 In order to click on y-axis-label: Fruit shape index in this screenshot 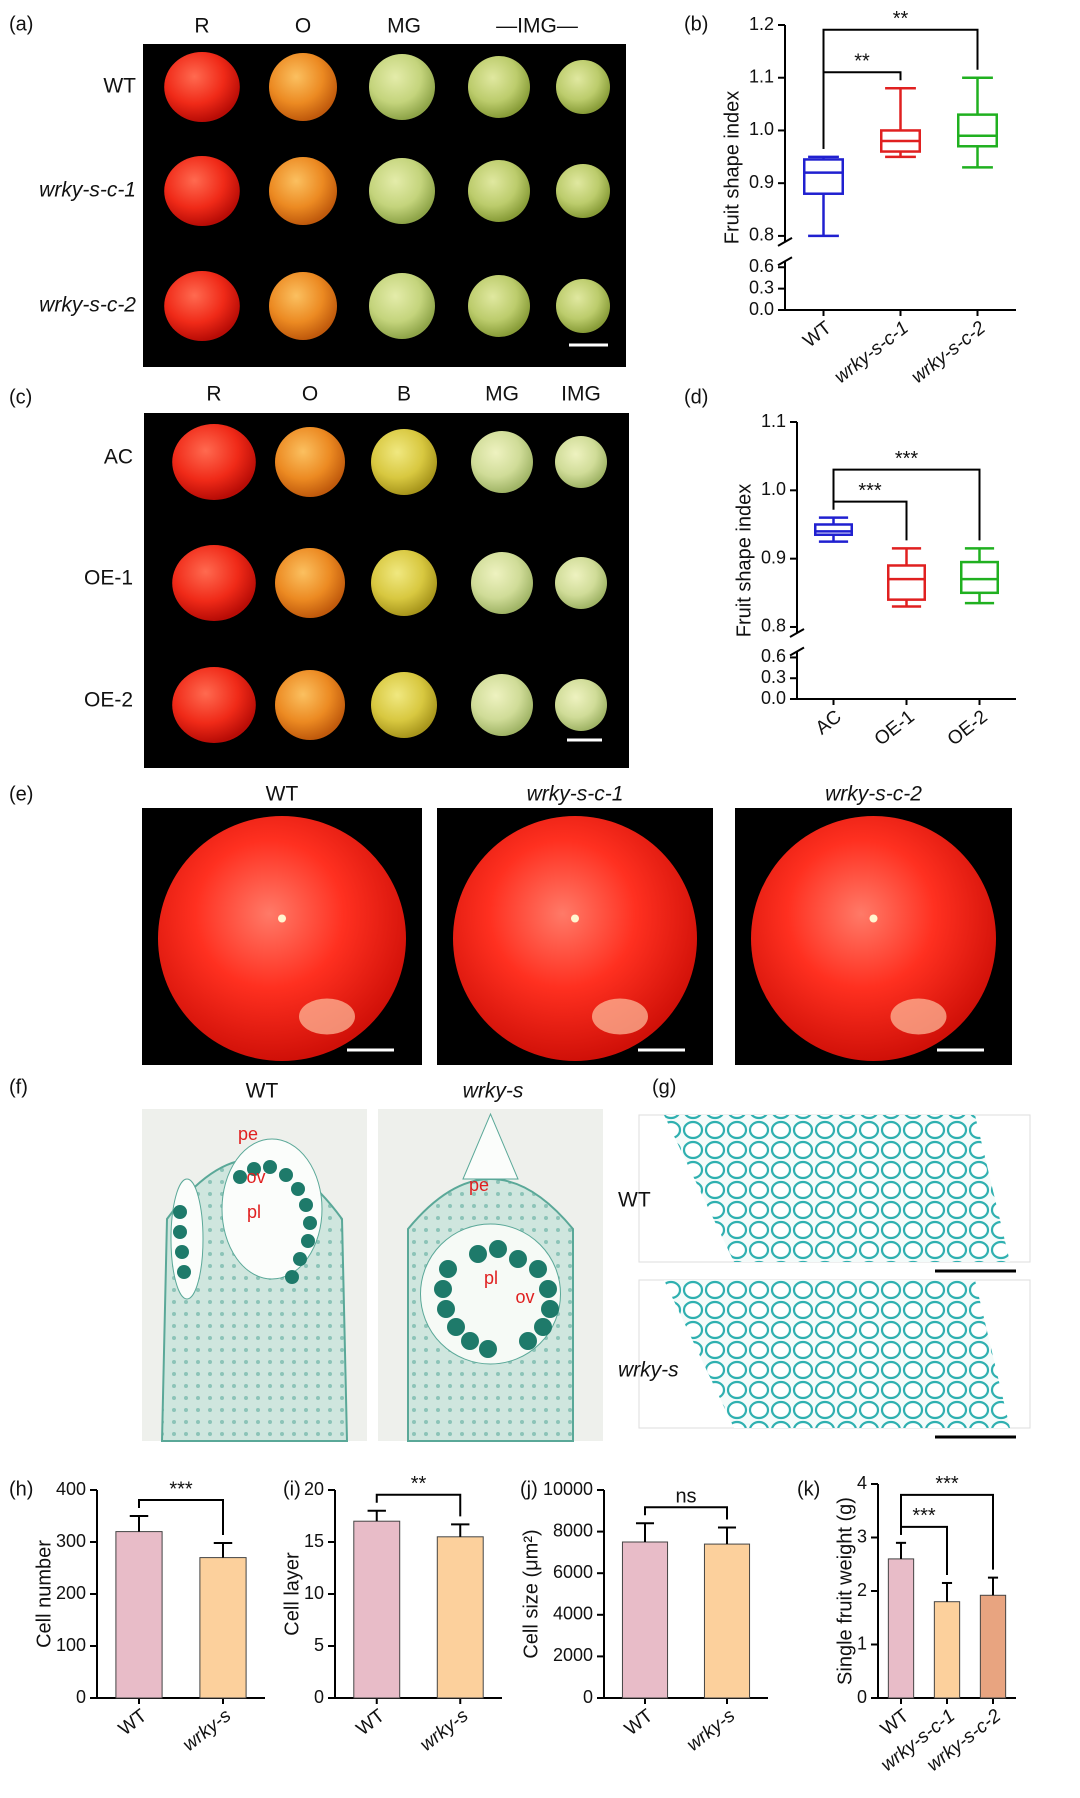, I will do `click(732, 167)`.